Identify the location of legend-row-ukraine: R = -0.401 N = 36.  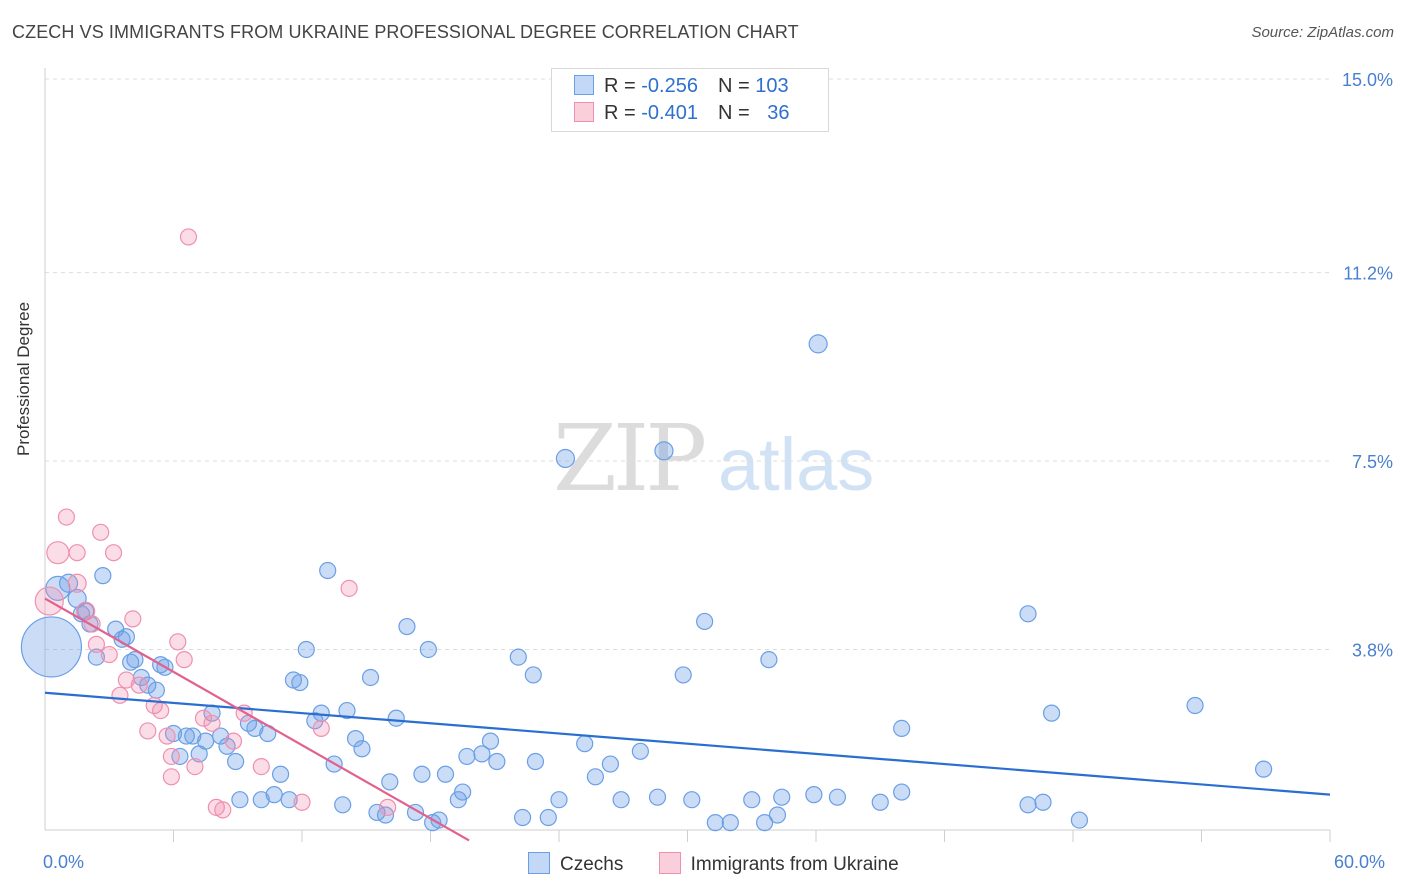
(681, 114).